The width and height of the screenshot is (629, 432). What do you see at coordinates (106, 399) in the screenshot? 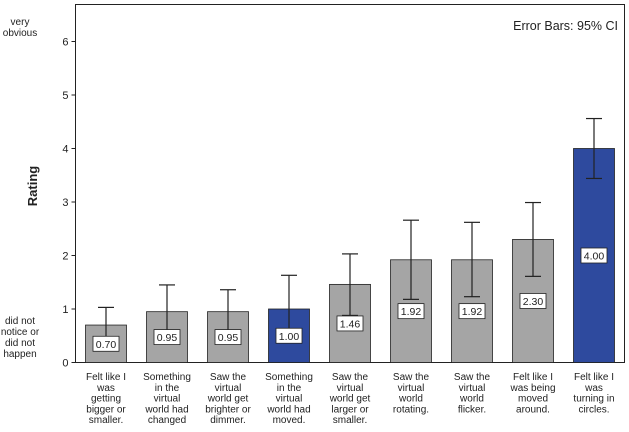
I see `x-category-label-line: getting` at bounding box center [106, 399].